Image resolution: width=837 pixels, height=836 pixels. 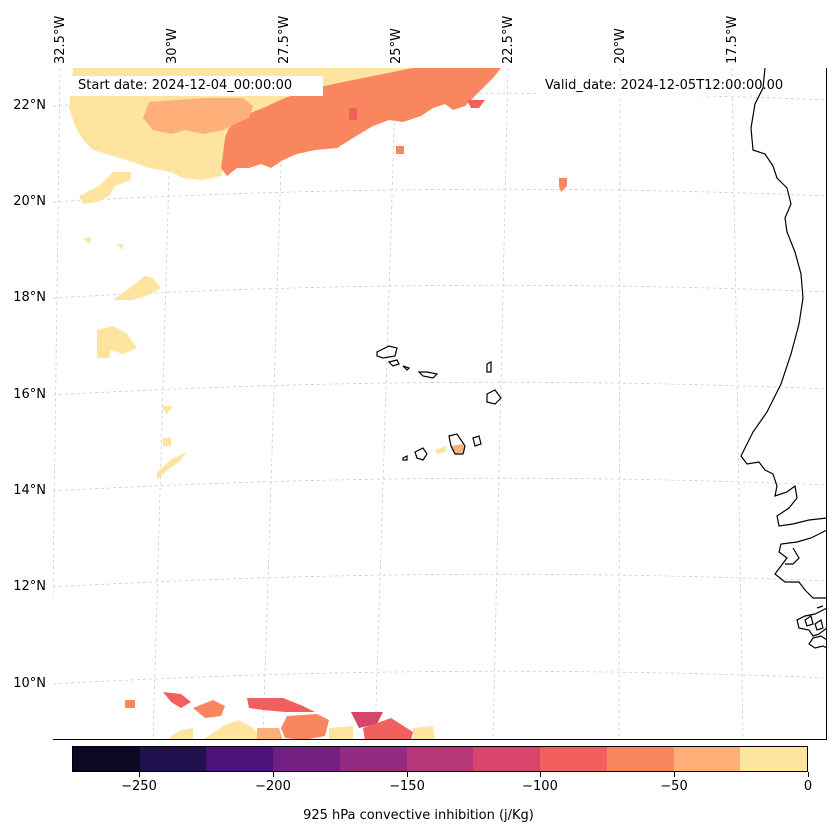 What do you see at coordinates (393, 363) in the screenshot?
I see `island-sao-vicente` at bounding box center [393, 363].